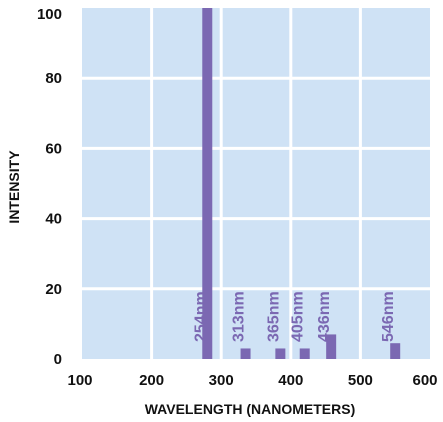  I want to click on y-axis-title: INTENSITY, so click(14, 187).